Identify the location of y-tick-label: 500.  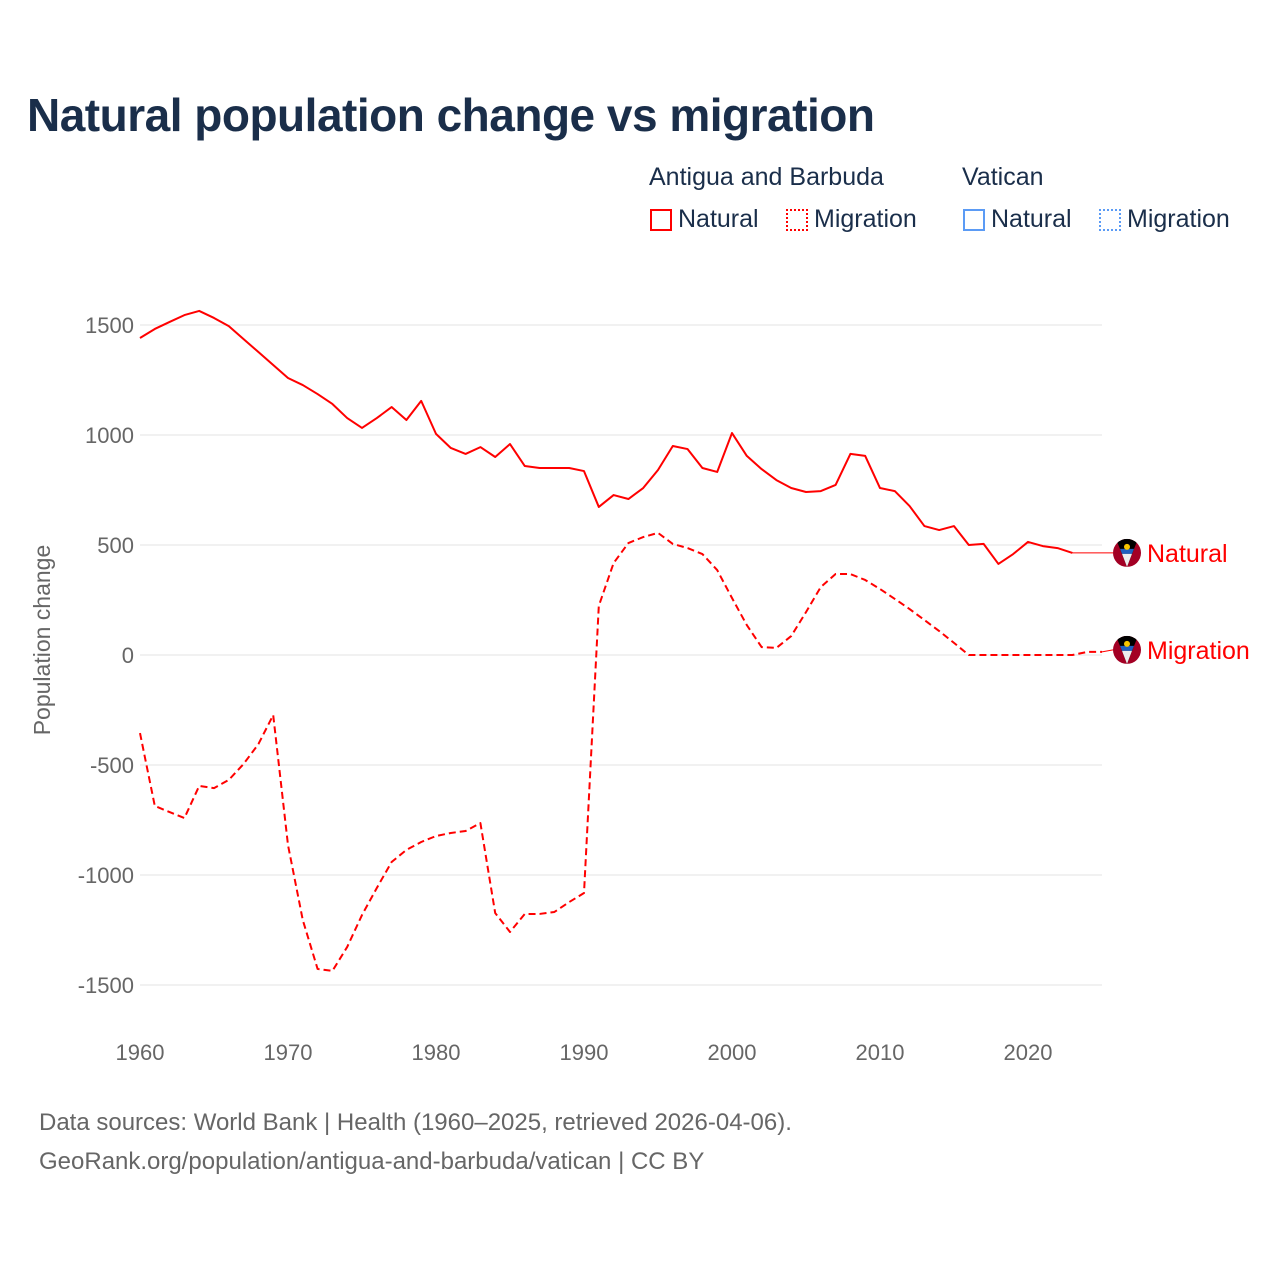
(115, 545).